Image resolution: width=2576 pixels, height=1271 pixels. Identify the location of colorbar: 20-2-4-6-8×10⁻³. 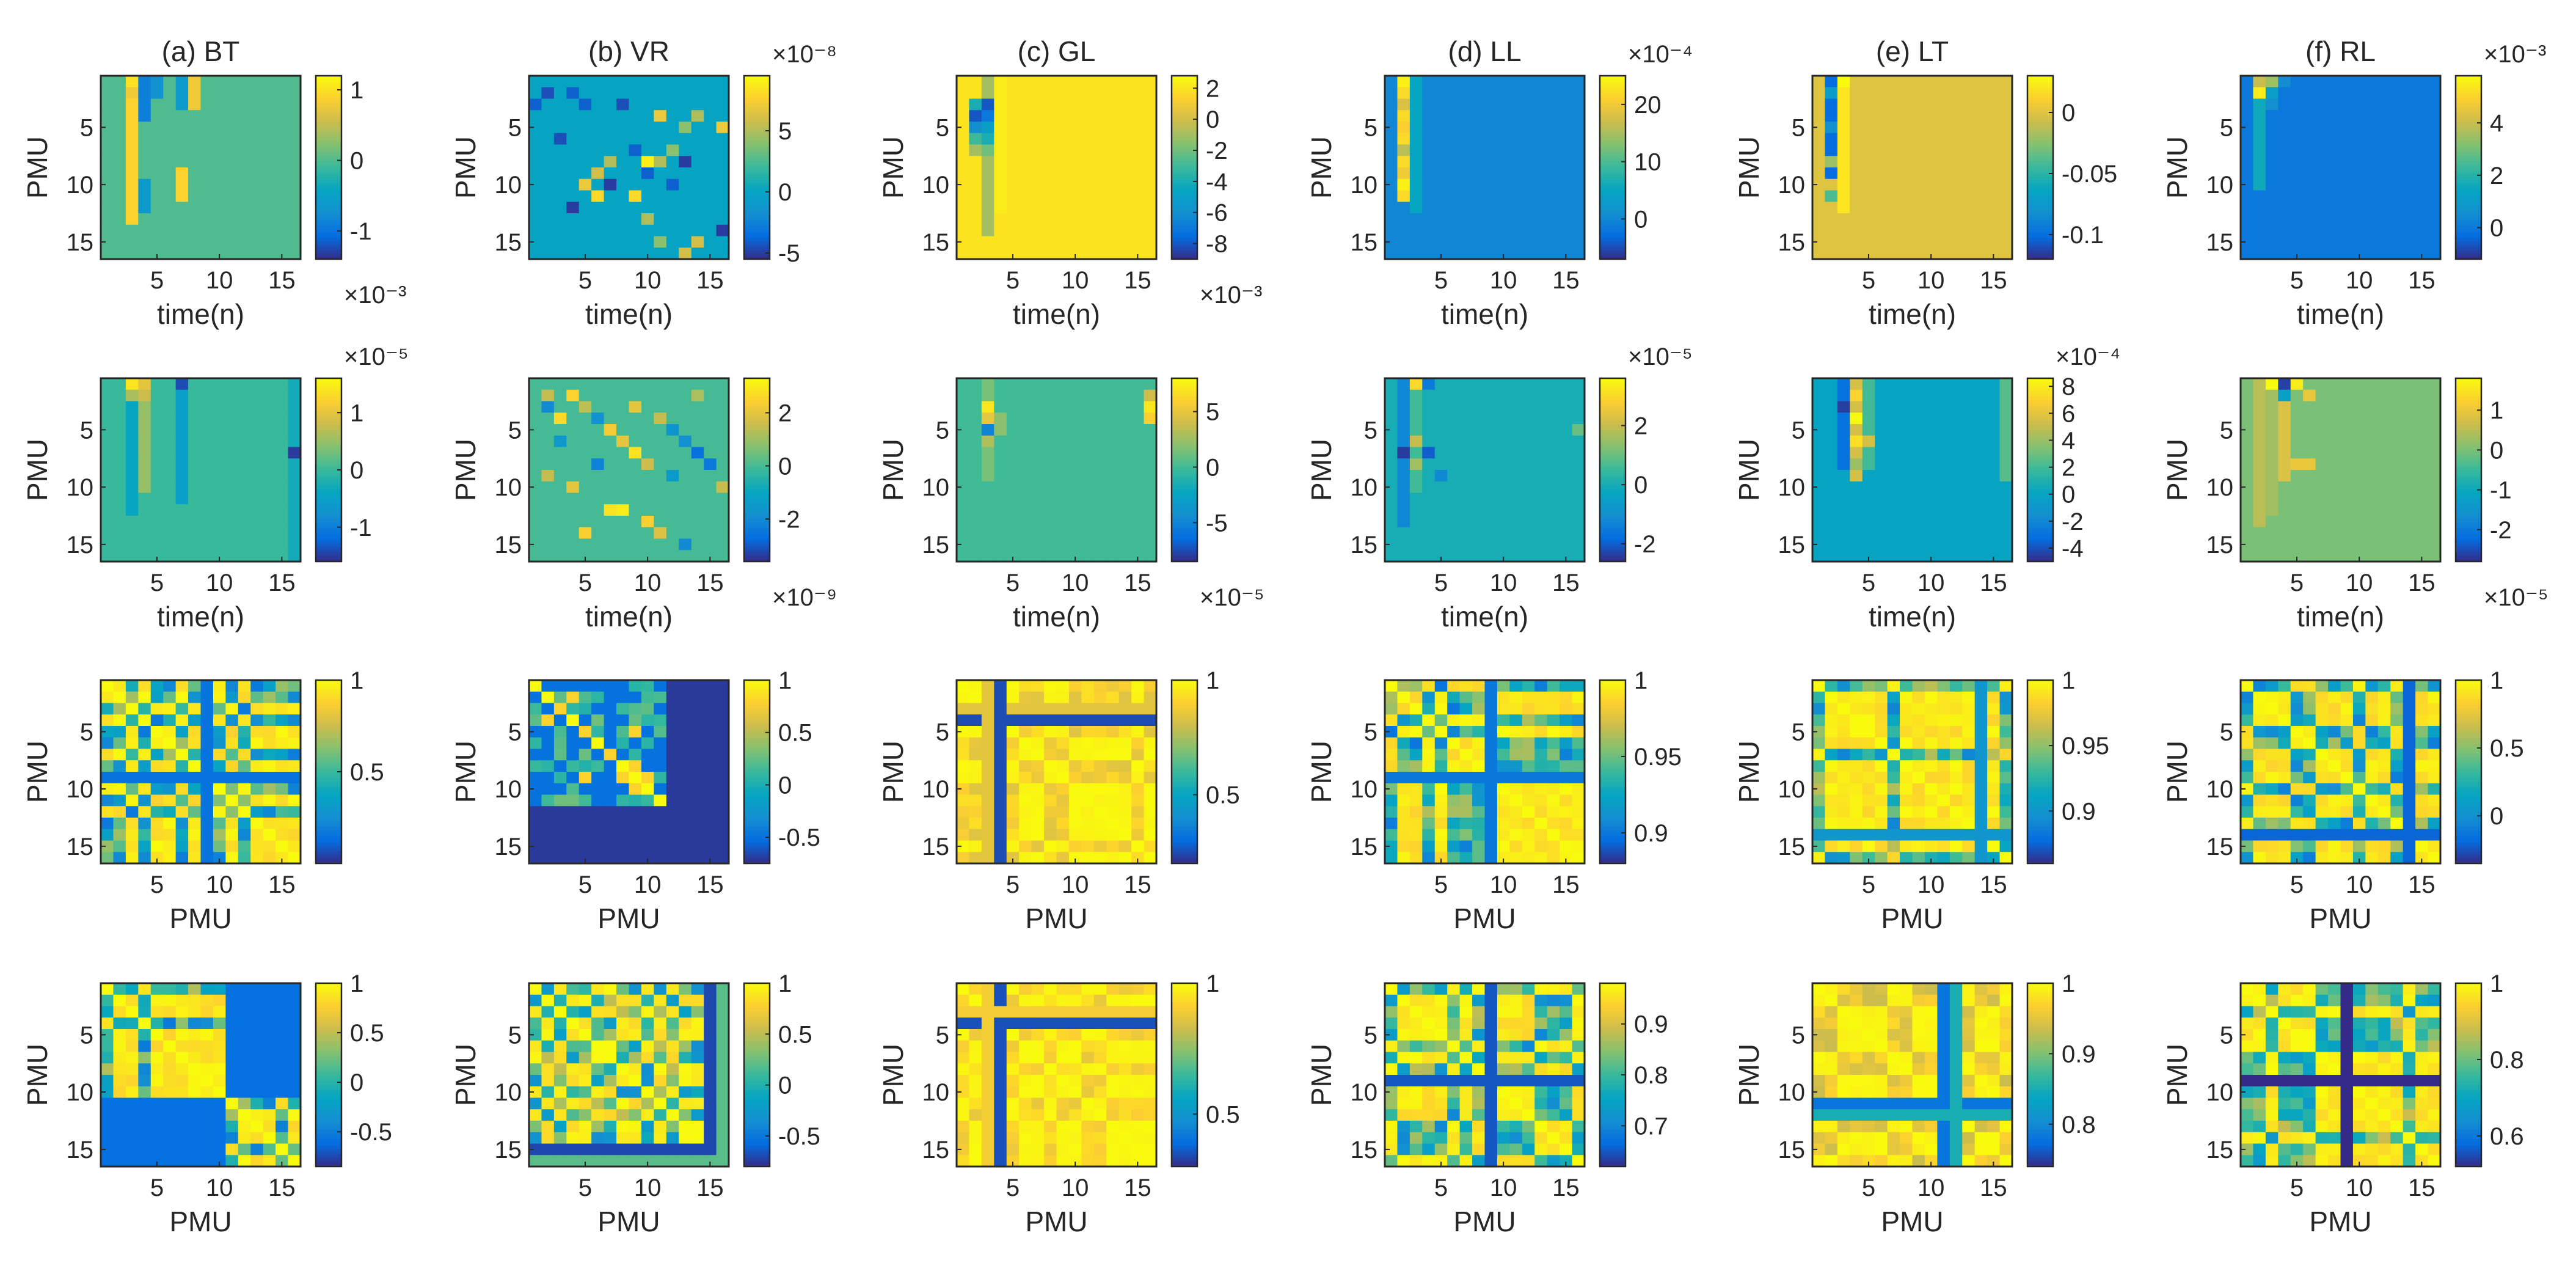
(1217, 192).